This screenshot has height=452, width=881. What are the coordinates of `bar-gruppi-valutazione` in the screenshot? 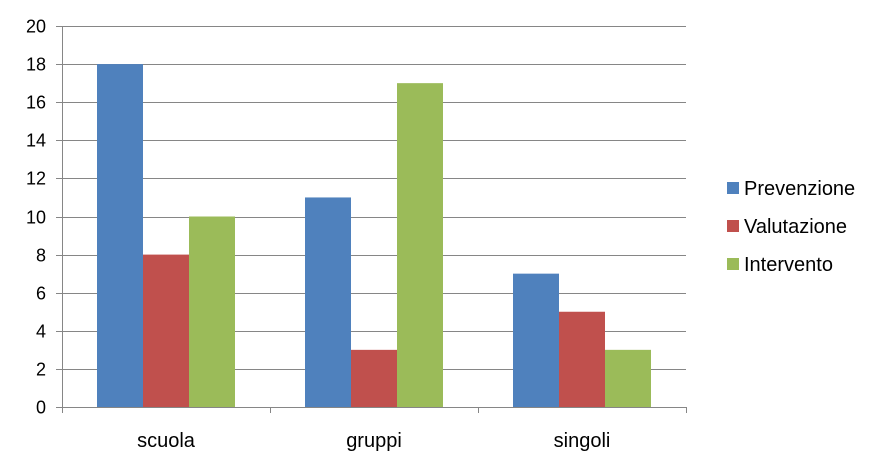 It's located at (374, 378).